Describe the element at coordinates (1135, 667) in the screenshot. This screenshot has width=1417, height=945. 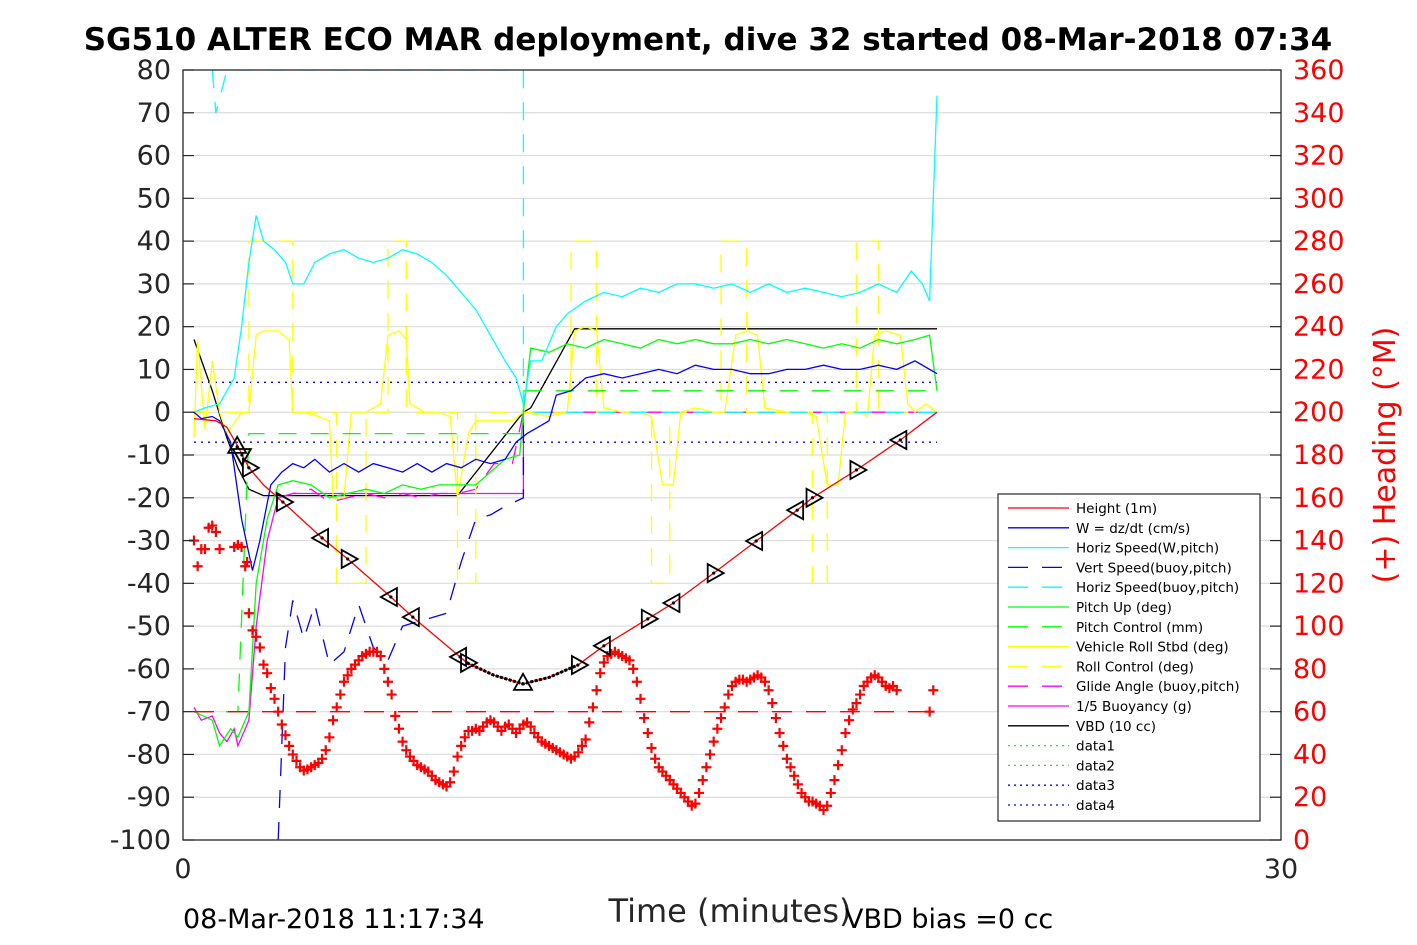
I see `legend-entry: Roll Control (deg)` at that location.